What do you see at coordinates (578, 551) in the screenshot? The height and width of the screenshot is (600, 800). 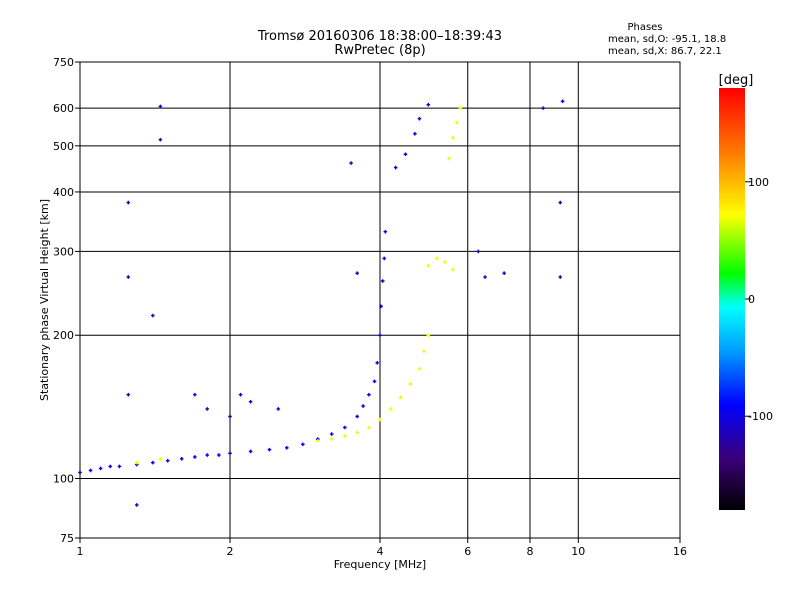 I see `x-tick-label: 10` at bounding box center [578, 551].